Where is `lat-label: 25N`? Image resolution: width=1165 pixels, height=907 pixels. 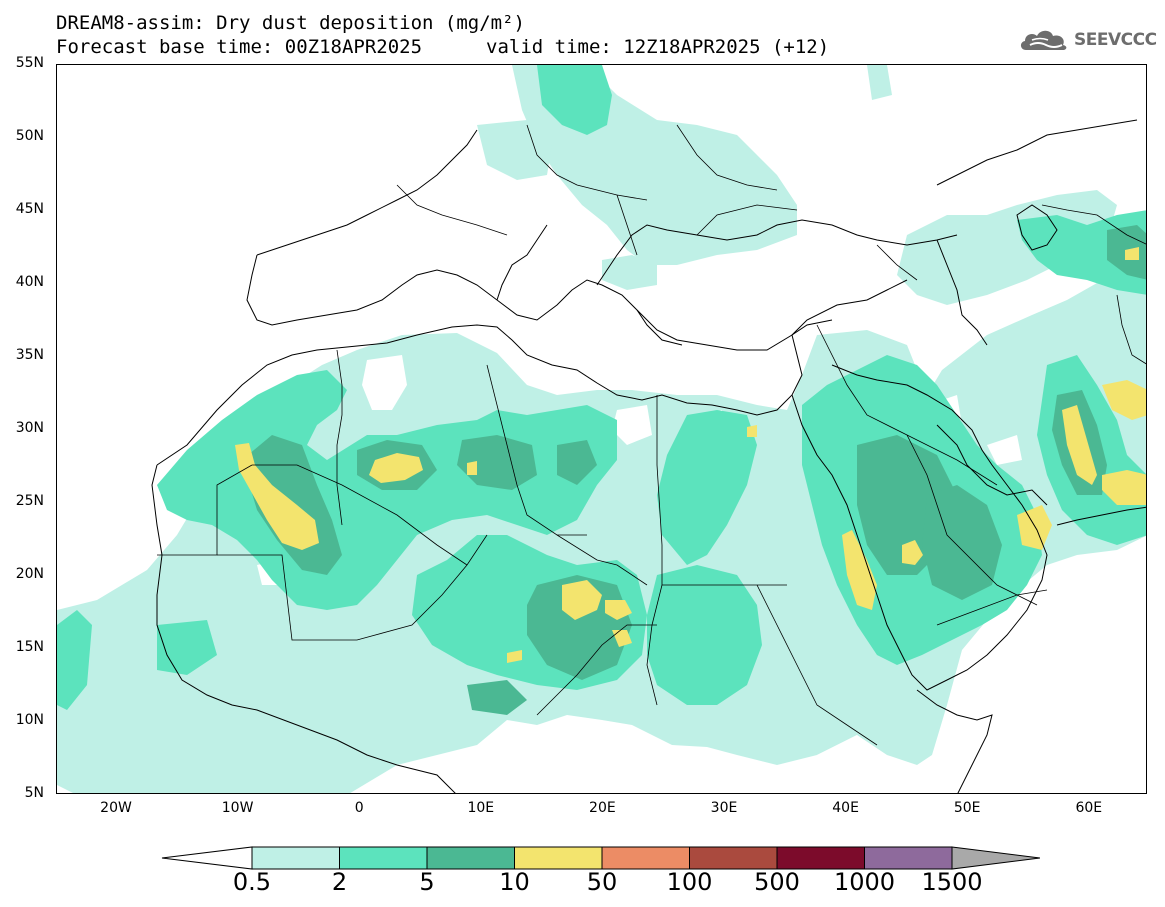
lat-label: 25N is located at coordinates (29, 501).